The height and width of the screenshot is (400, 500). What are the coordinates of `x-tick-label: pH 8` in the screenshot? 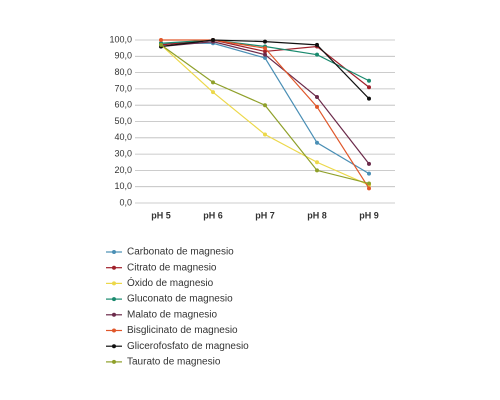 It's located at (317, 215).